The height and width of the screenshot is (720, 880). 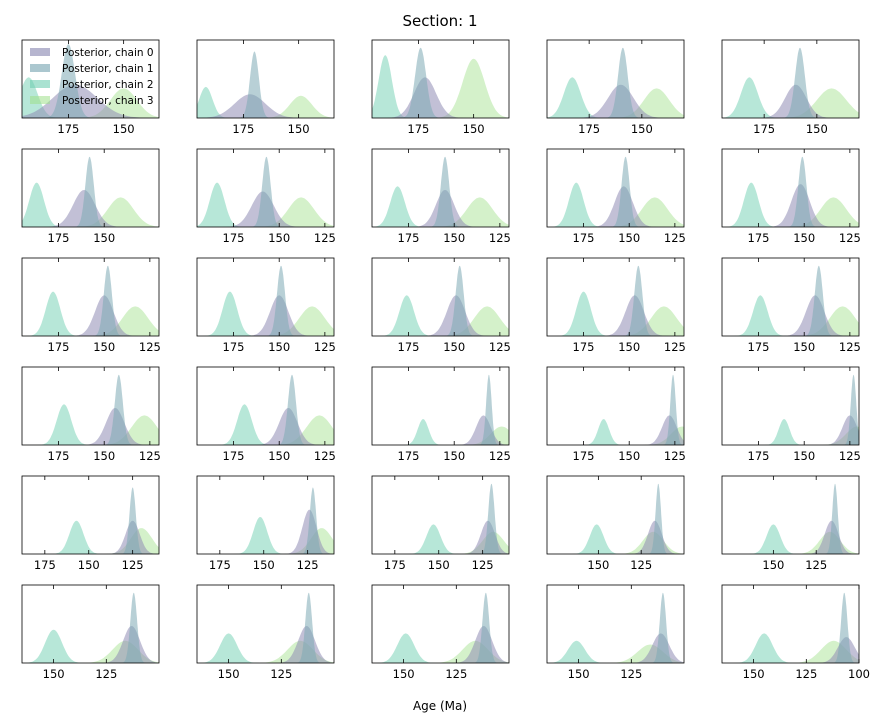 What do you see at coordinates (440, 523) in the screenshot?
I see `panel-23: 175 150 125` at bounding box center [440, 523].